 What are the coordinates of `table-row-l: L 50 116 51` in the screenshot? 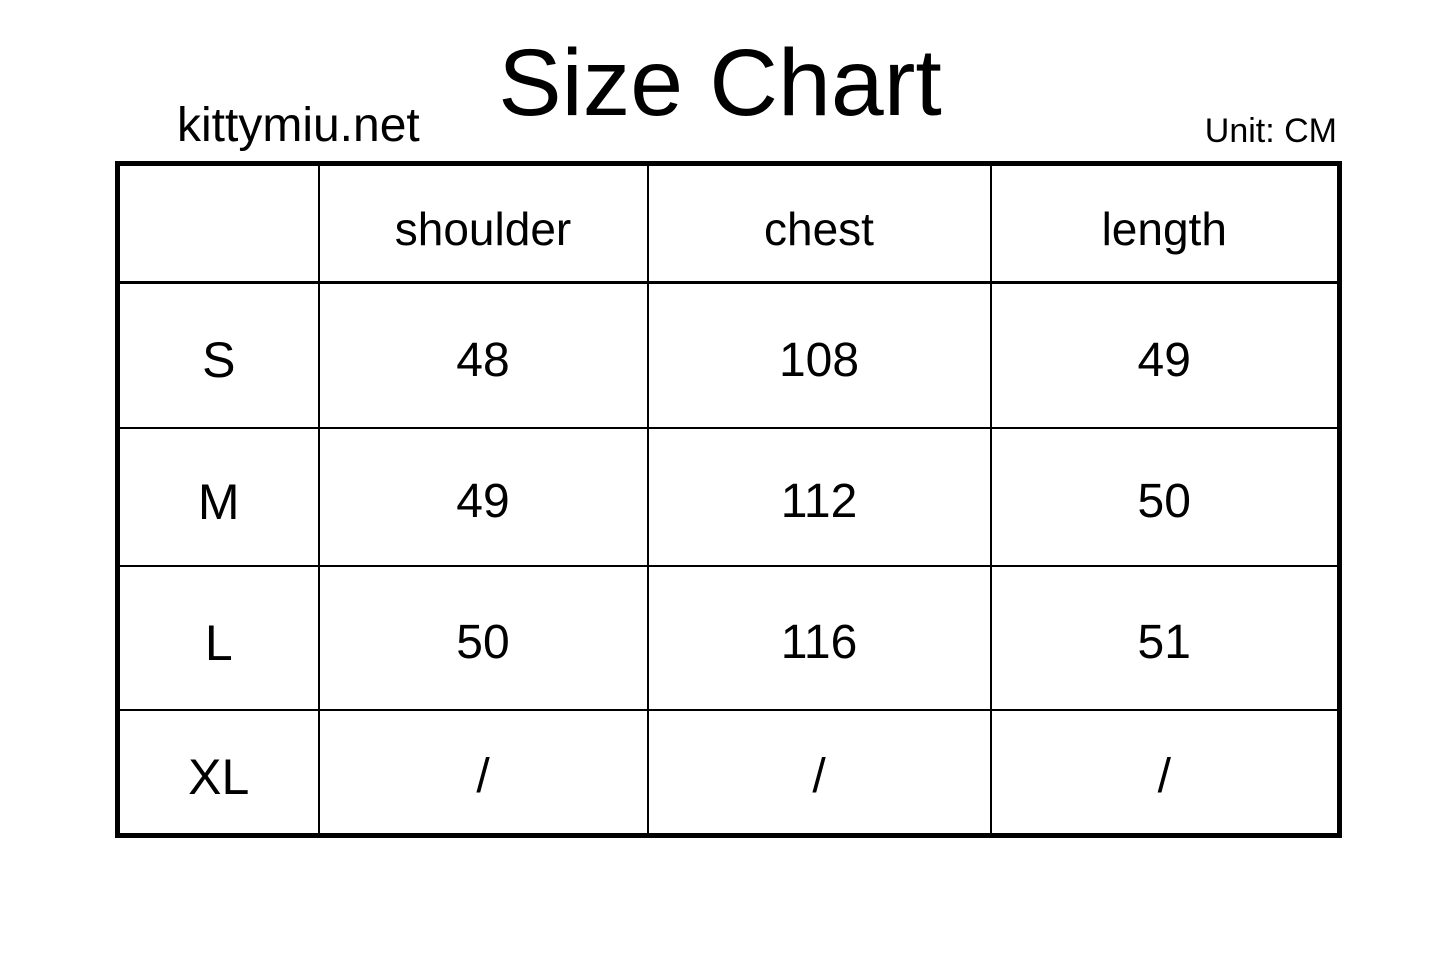 It's located at (728, 637).